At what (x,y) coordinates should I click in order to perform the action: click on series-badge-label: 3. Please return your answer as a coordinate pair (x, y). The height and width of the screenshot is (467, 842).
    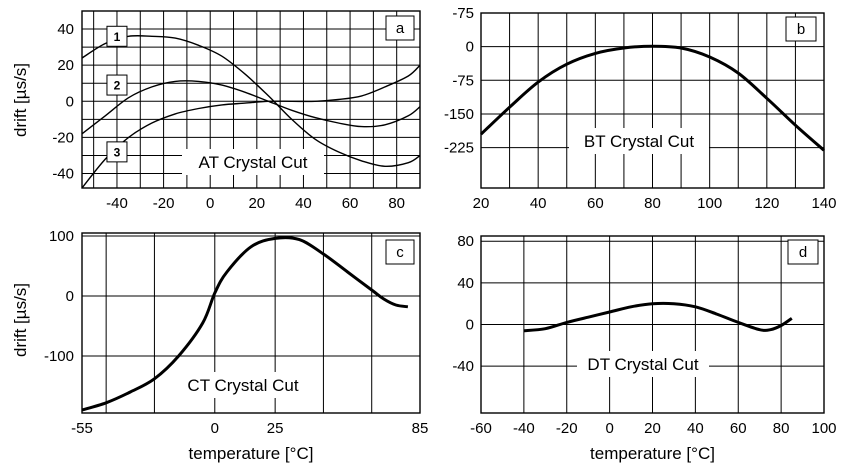
    Looking at the image, I should click on (117, 152).